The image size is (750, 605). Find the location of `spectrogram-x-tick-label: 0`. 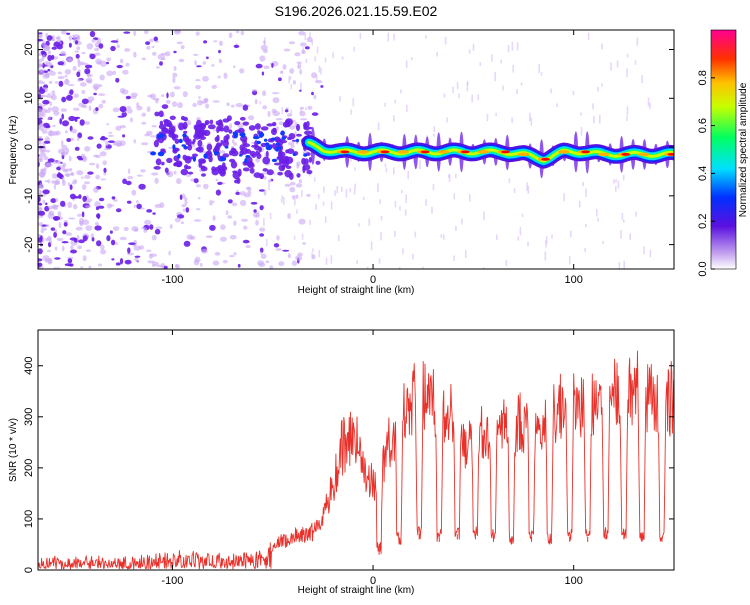

spectrogram-x-tick-label: 0 is located at coordinates (373, 280).